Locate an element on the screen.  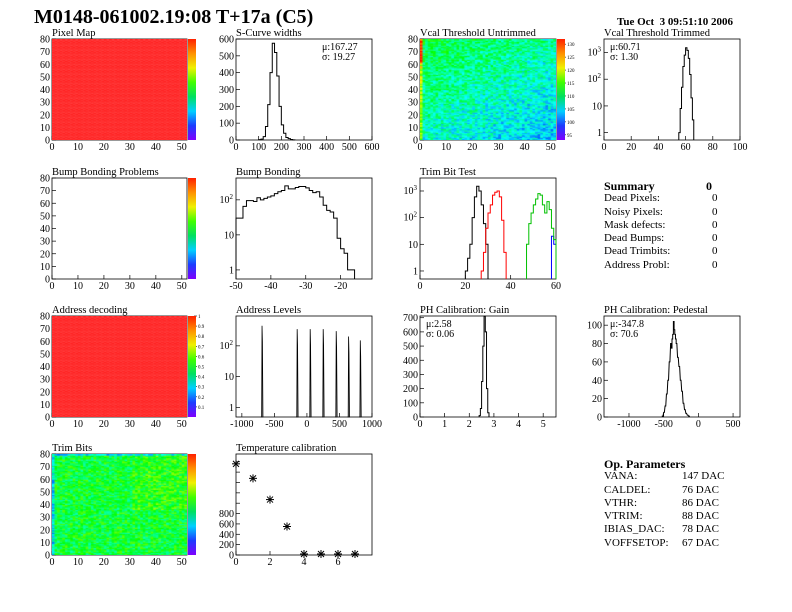
summary-row: Mask defects: 0 is located at coordinates (664, 225).